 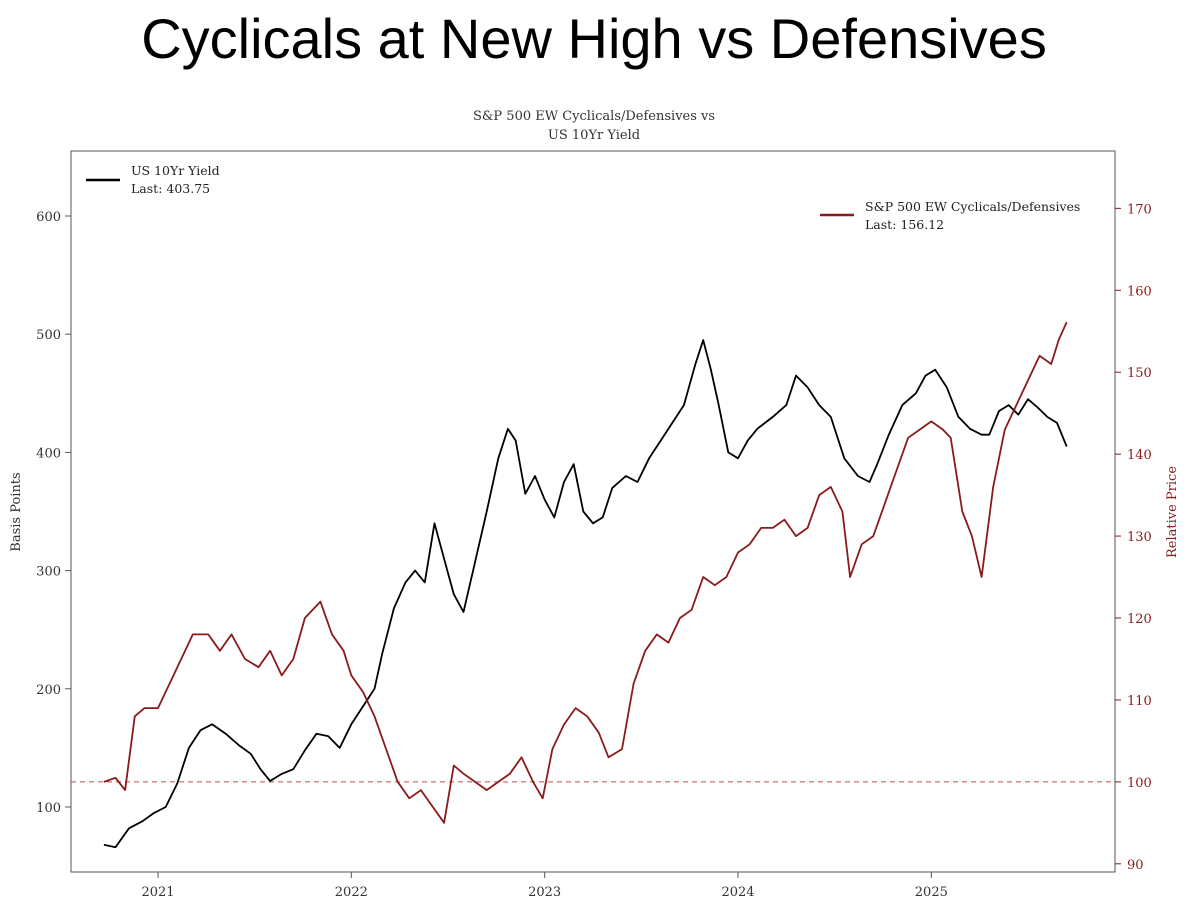 I want to click on chart-title: S&P 500 EW Cyclicals/Defensives vs, so click(x=594, y=116).